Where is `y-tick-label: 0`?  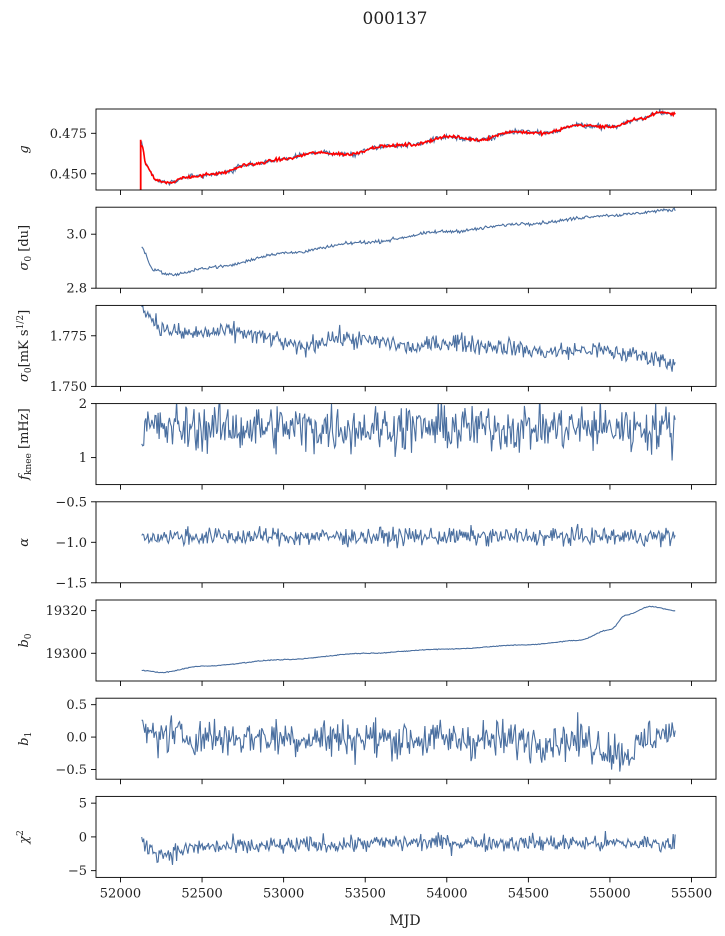 y-tick-label: 0 is located at coordinates (83, 837).